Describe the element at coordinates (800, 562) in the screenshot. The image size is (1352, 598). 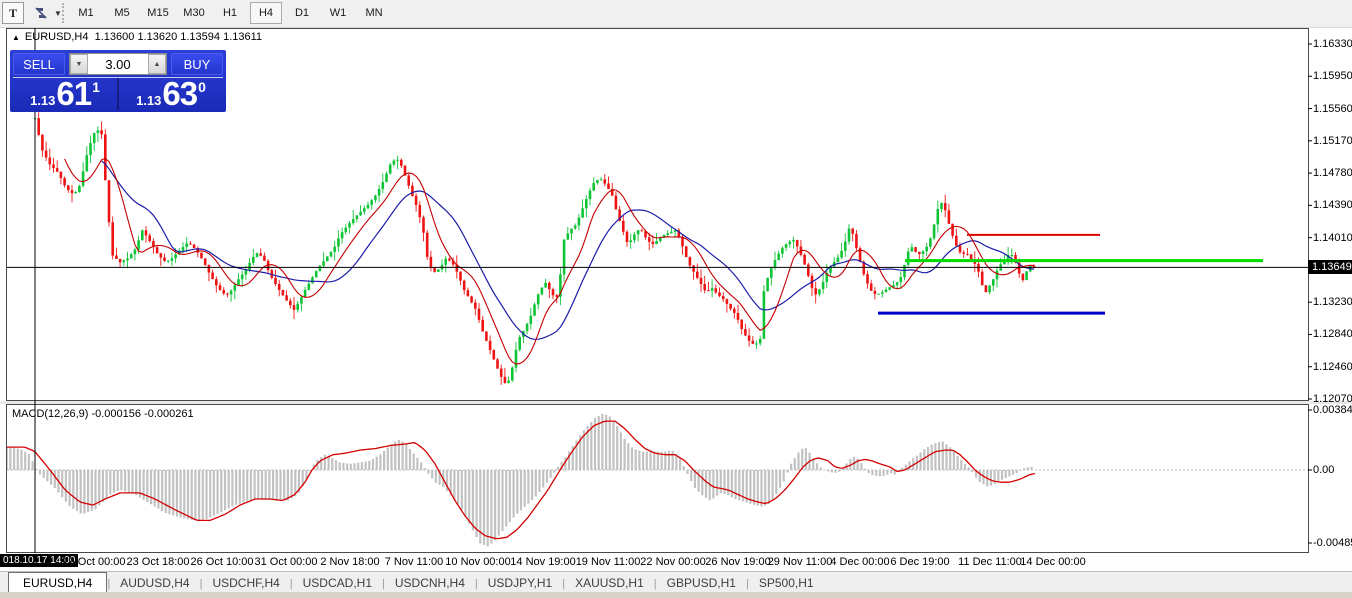
I see `time-tick-label: 29 Nov 11:00` at that location.